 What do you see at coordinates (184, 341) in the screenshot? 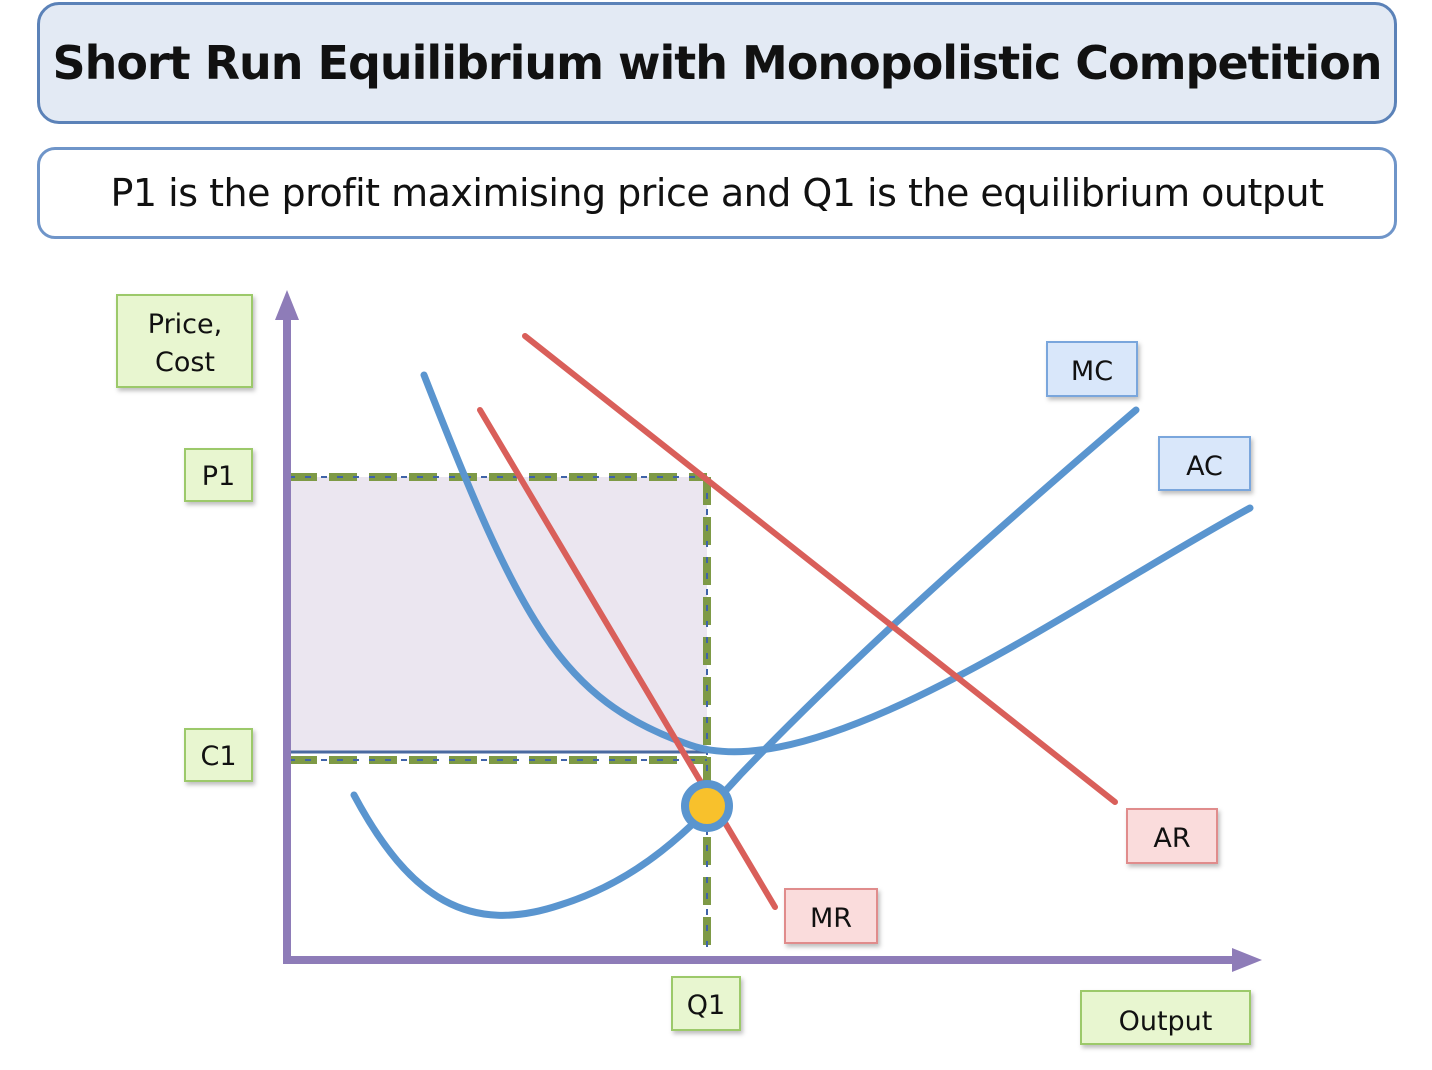
I see `y-axis-label-box: Price, Cost` at bounding box center [184, 341].